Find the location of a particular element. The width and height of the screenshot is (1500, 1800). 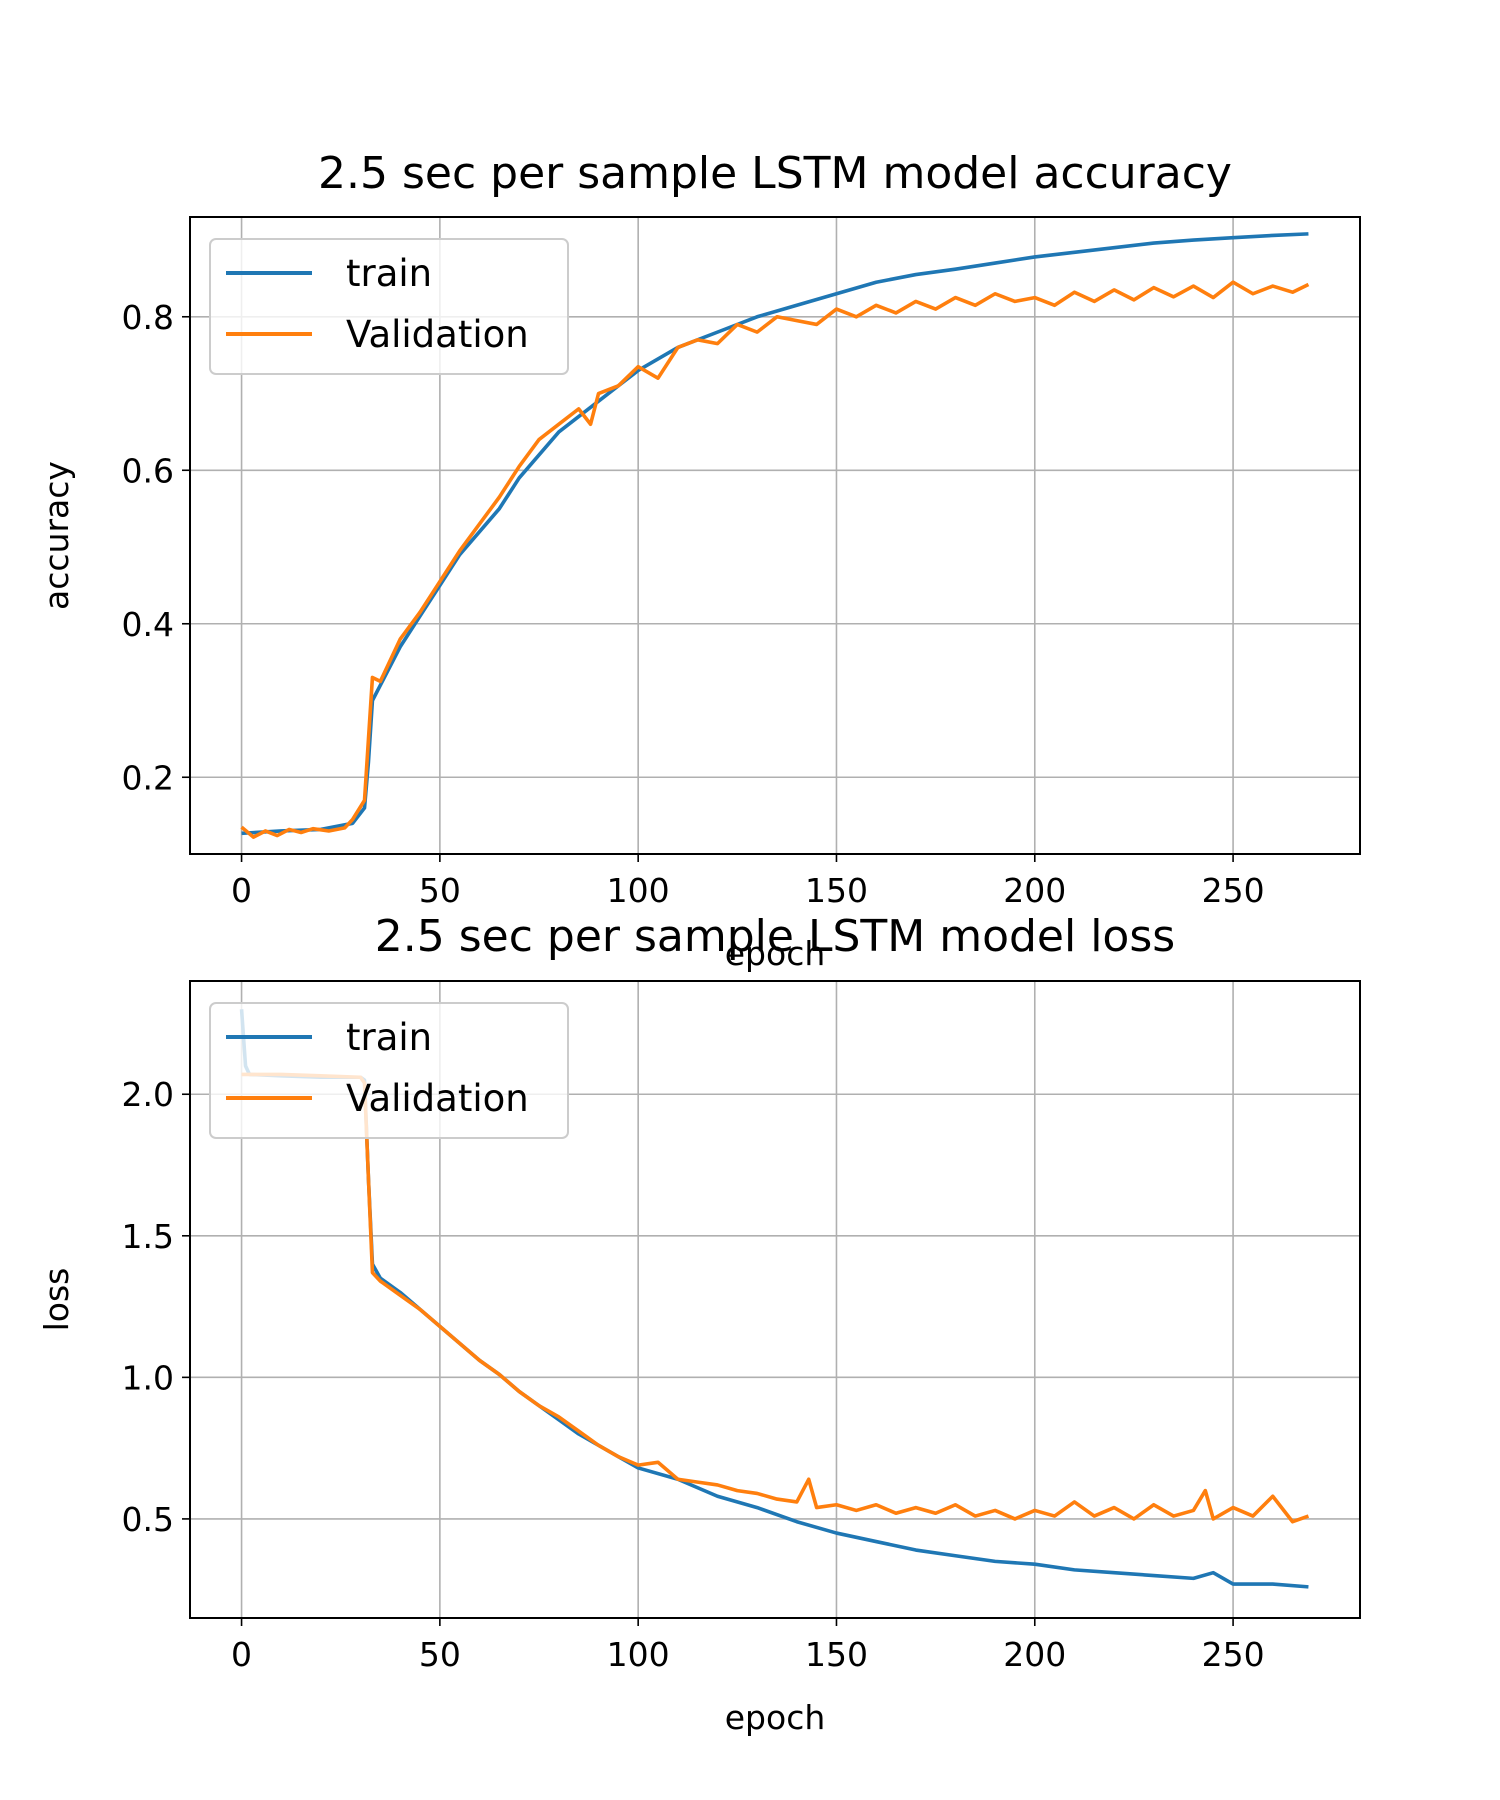

chart-title: 2.5 sec per sample LSTM model loss is located at coordinates (775, 936).